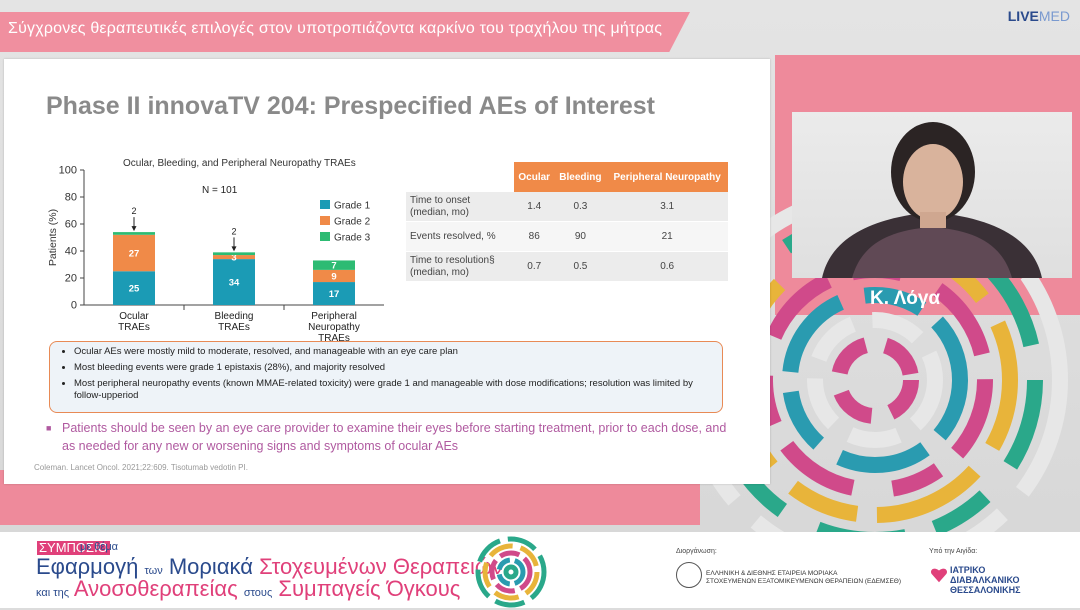  I want to click on symposium-maze-logo, so click(511, 572).